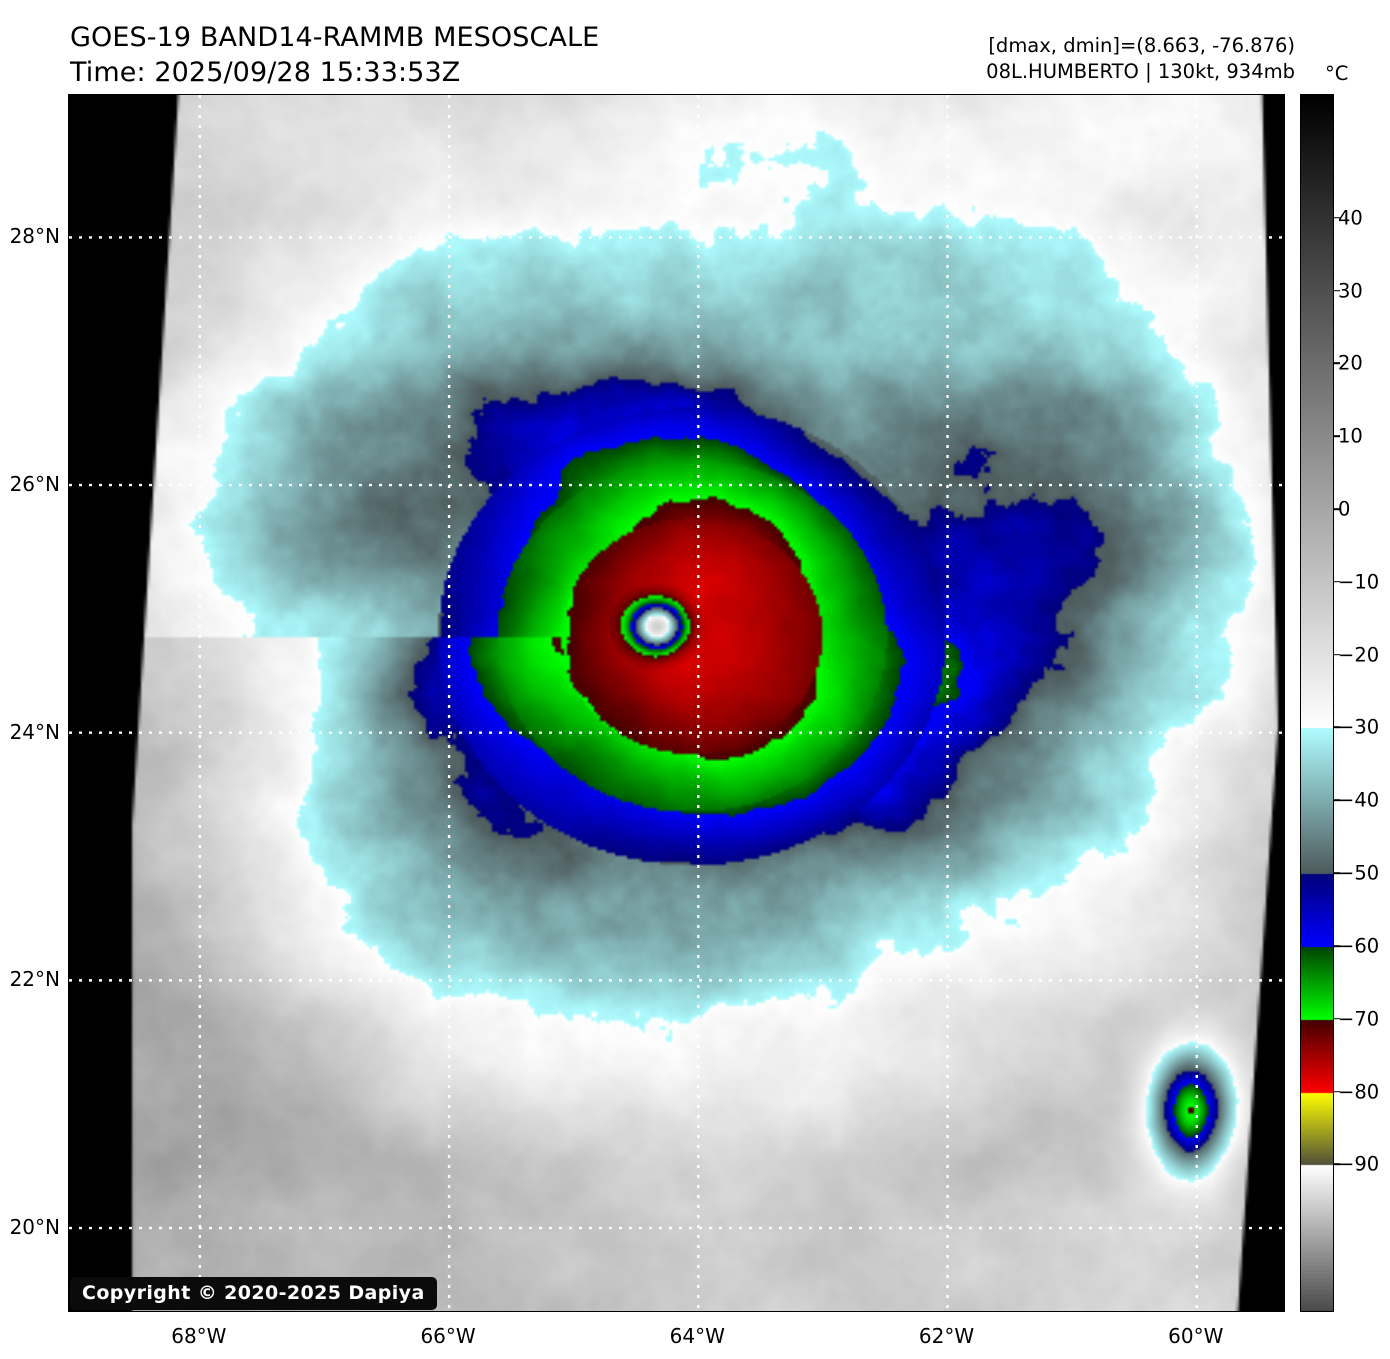 Image resolution: width=1390 pixels, height=1359 pixels. What do you see at coordinates (1350, 363) in the screenshot?
I see `colorbar-tick-label: 20` at bounding box center [1350, 363].